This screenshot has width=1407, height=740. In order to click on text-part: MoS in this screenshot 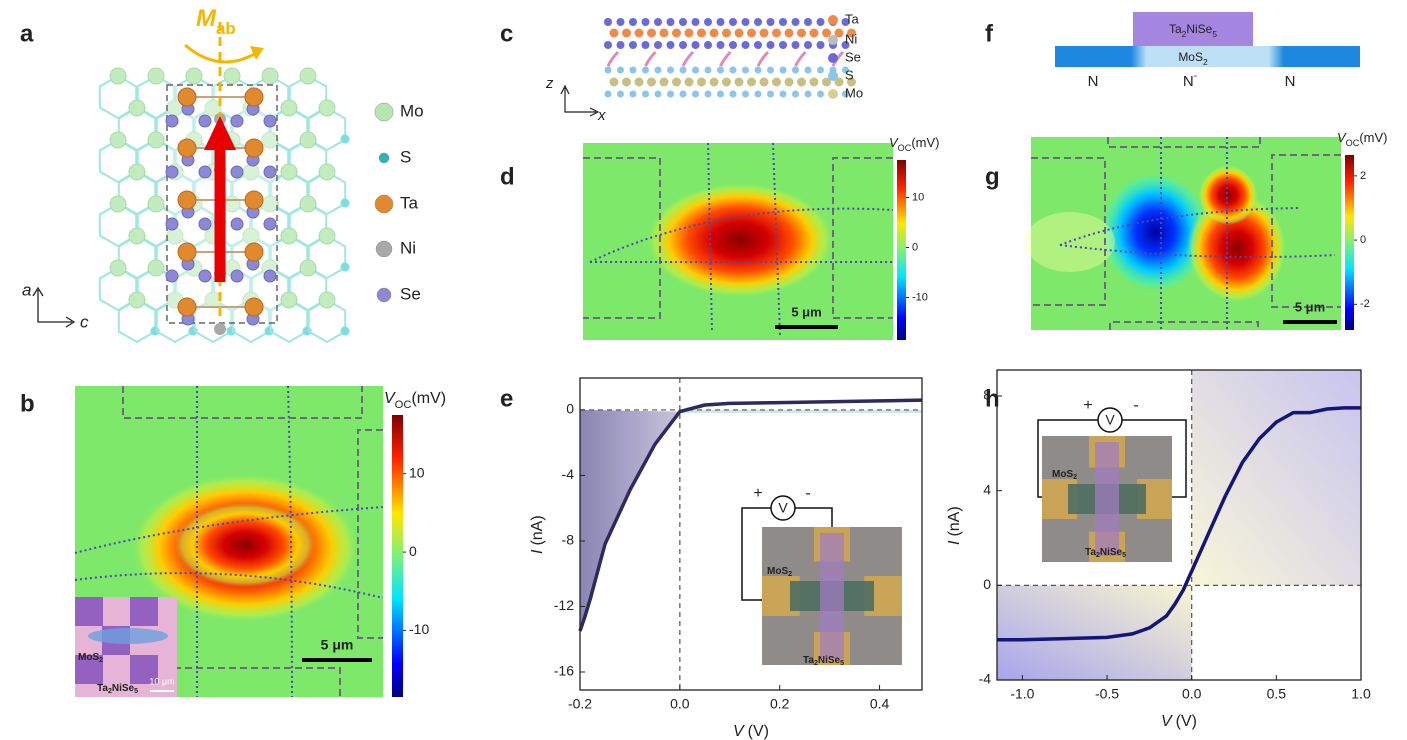, I will do `click(1062, 474)`.